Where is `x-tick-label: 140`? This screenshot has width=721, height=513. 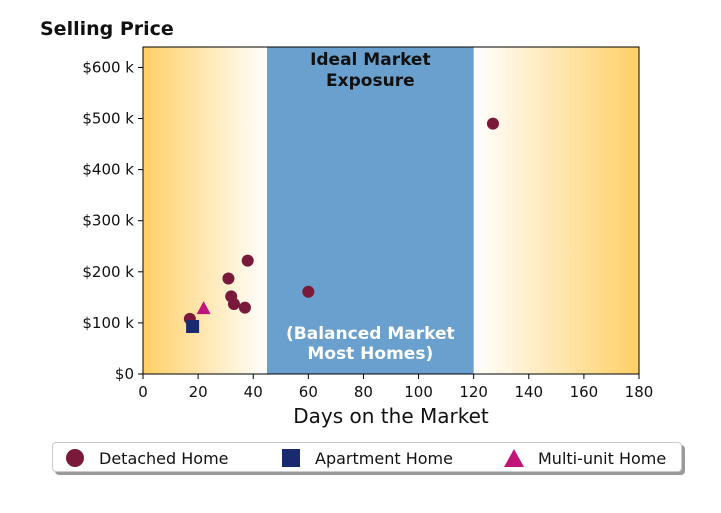
x-tick-label: 140 is located at coordinates (528, 392).